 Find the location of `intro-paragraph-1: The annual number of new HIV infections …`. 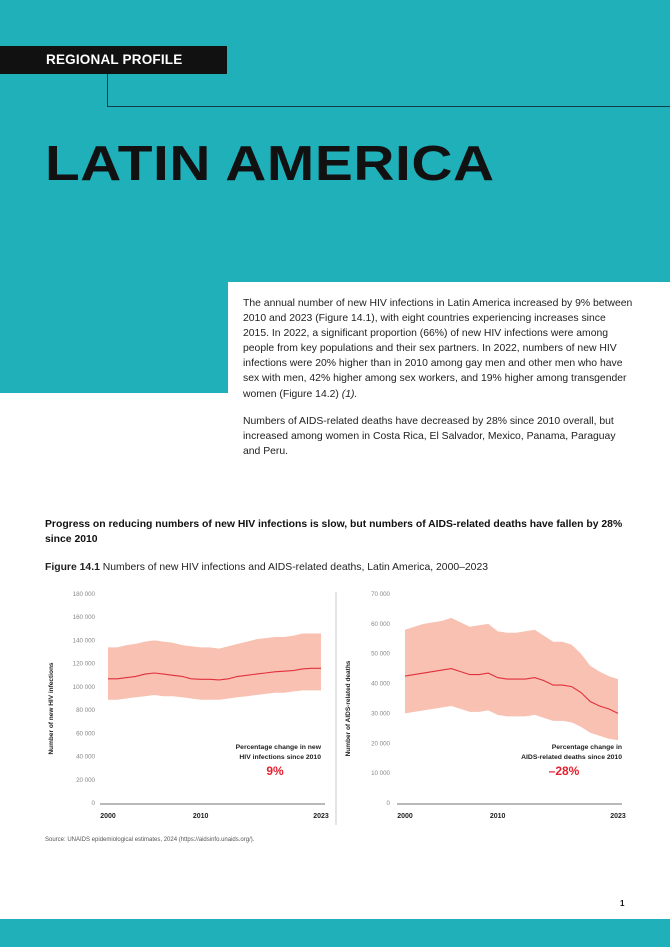

intro-paragraph-1: The annual number of new HIV infections … is located at coordinates (438, 349).